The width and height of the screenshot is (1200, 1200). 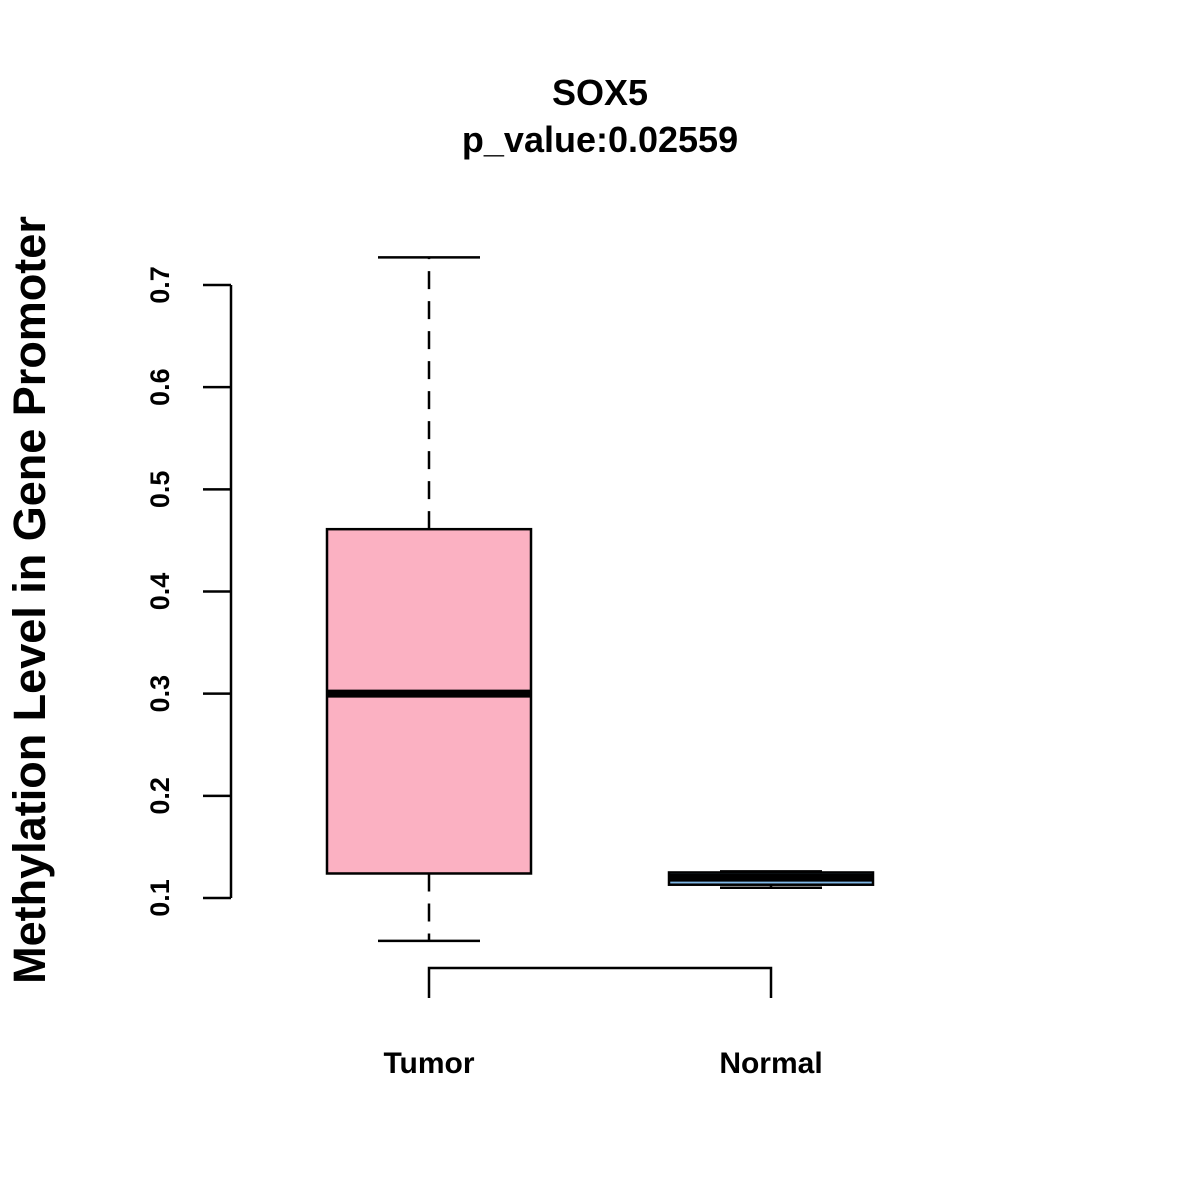 What do you see at coordinates (770, 1063) in the screenshot?
I see `category-label-normal: Normal` at bounding box center [770, 1063].